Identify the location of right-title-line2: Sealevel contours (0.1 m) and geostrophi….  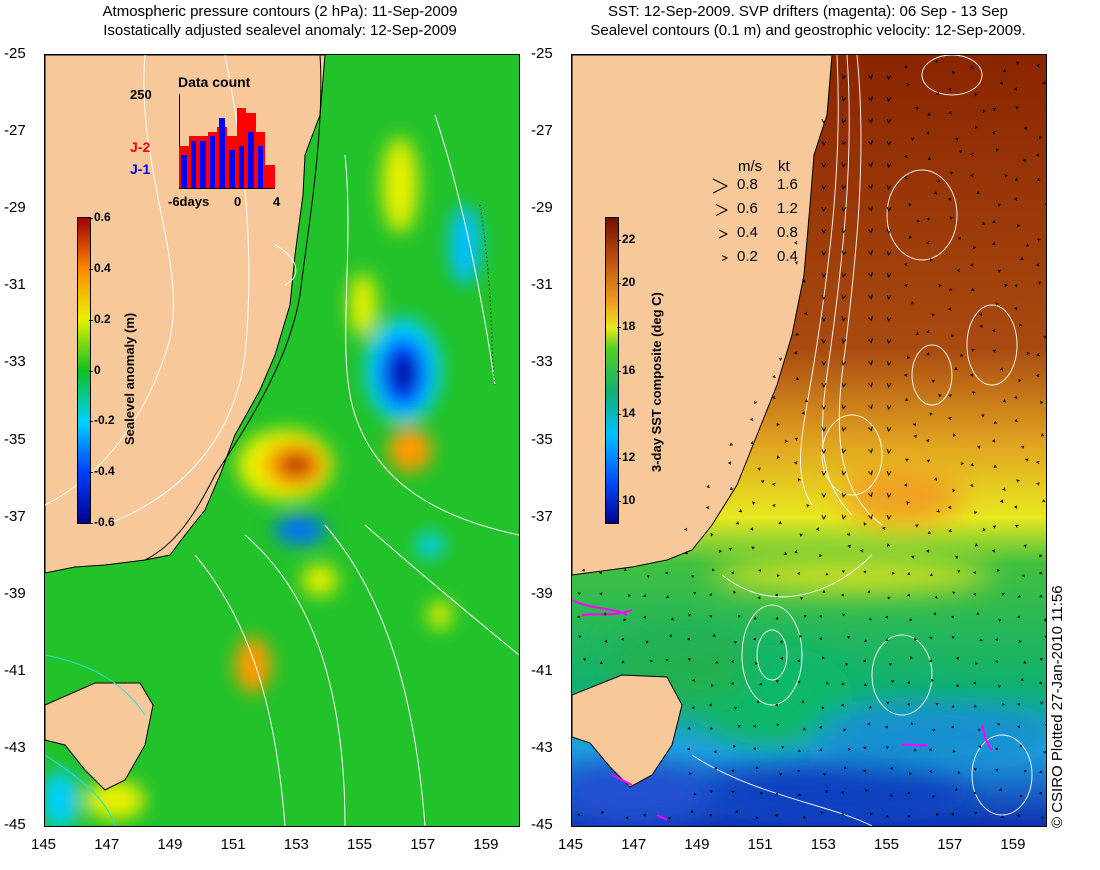
(808, 30).